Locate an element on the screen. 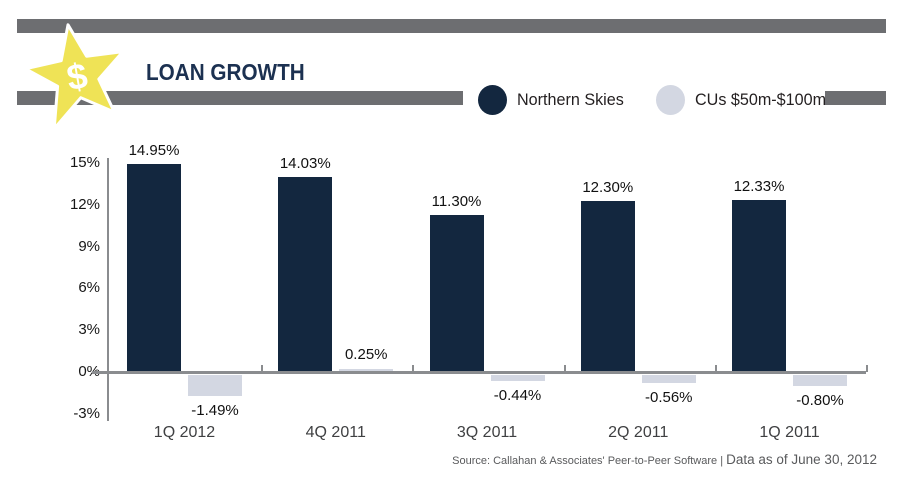 The height and width of the screenshot is (496, 904). cu-peer-value-label: -0.56% is located at coordinates (668, 397).